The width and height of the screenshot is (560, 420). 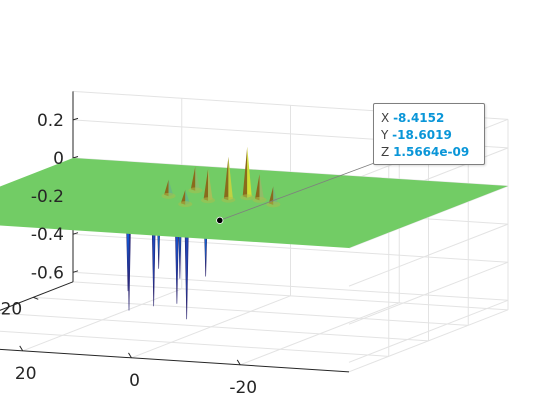 What do you see at coordinates (26, 374) in the screenshot?
I see `x-tick-label: 20` at bounding box center [26, 374].